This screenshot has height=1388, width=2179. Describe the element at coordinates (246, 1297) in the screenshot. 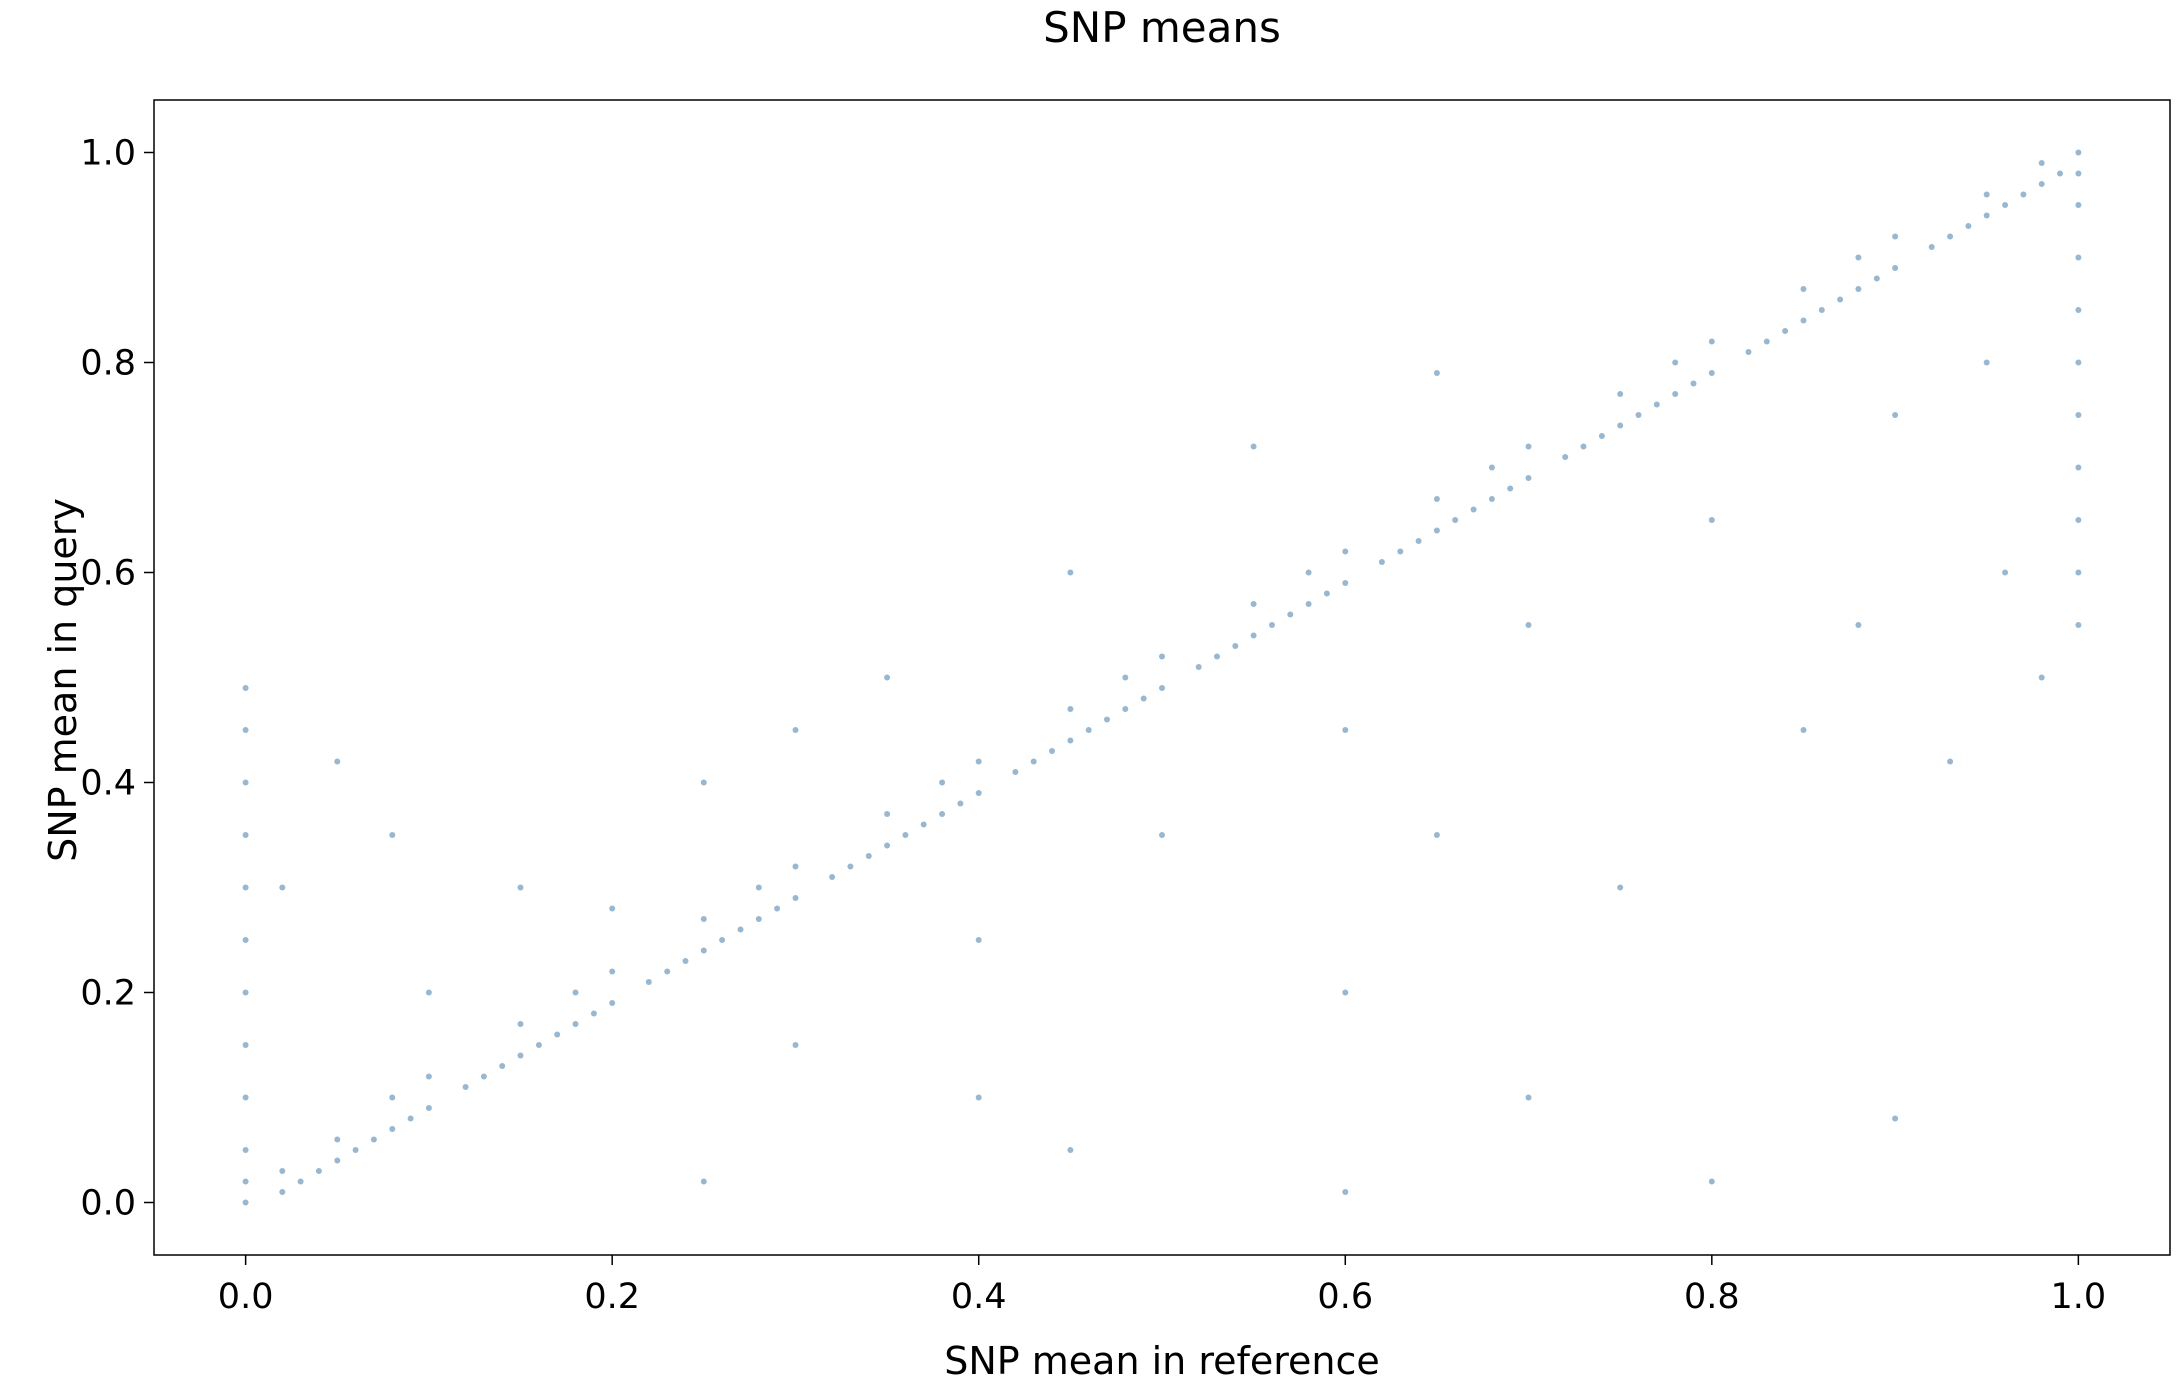

I see `x-tick-label: 0.0` at that location.